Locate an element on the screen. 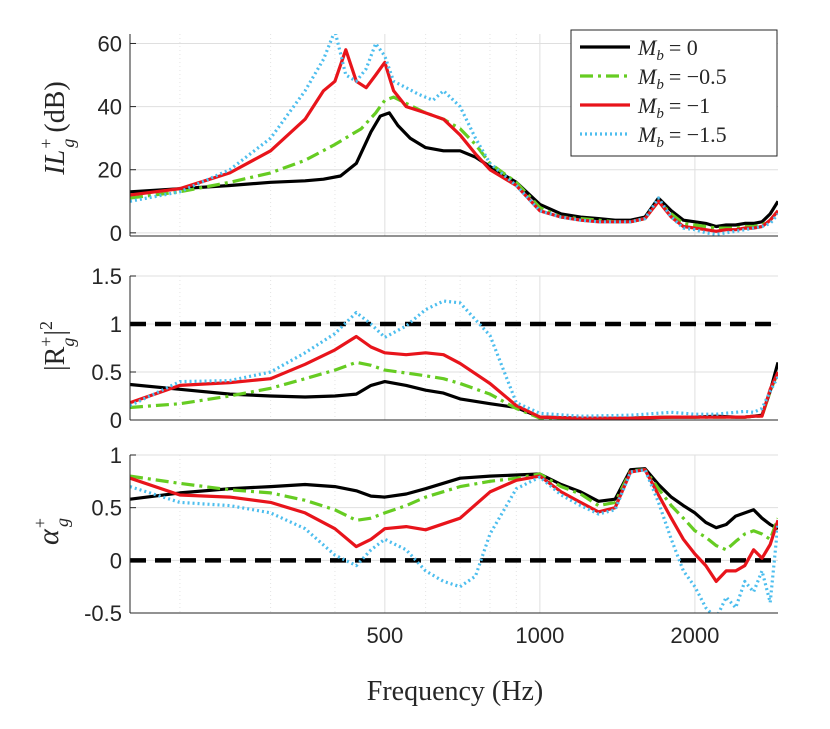 The height and width of the screenshot is (729, 830). y-label-top: IL+ g(dB) is located at coordinates (57, 128).